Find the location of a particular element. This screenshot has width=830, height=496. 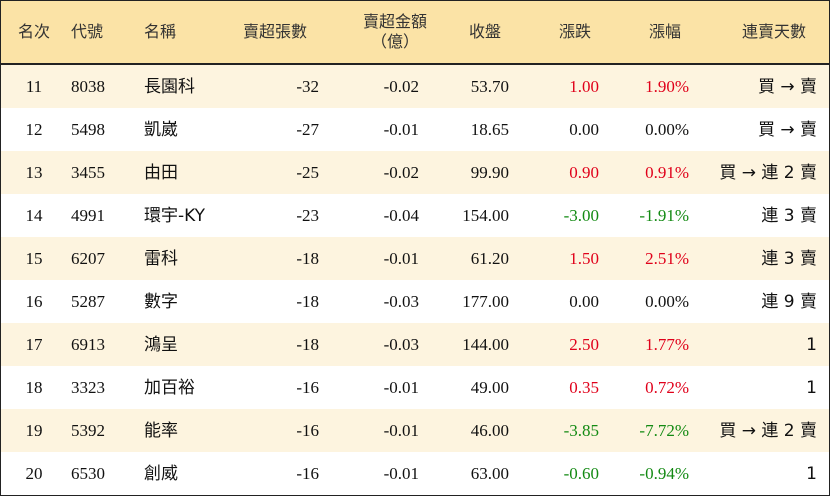

header-cell: 連賣天數 is located at coordinates (773, 31).